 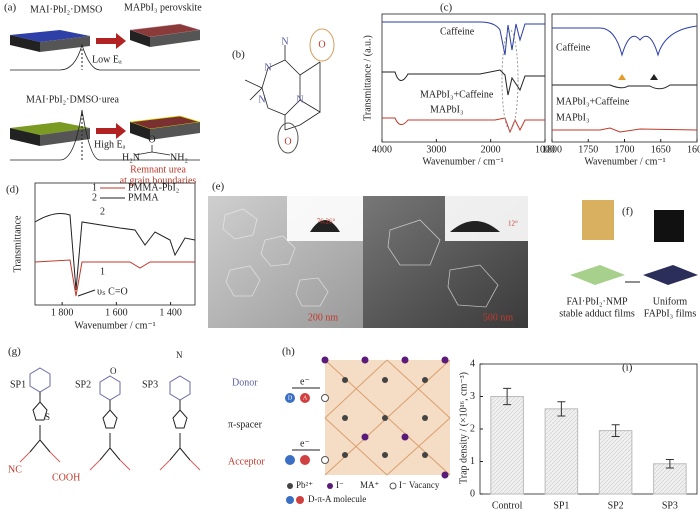 I want to click on axis-label: Transmittance / (a.u.), so click(x=367, y=78).